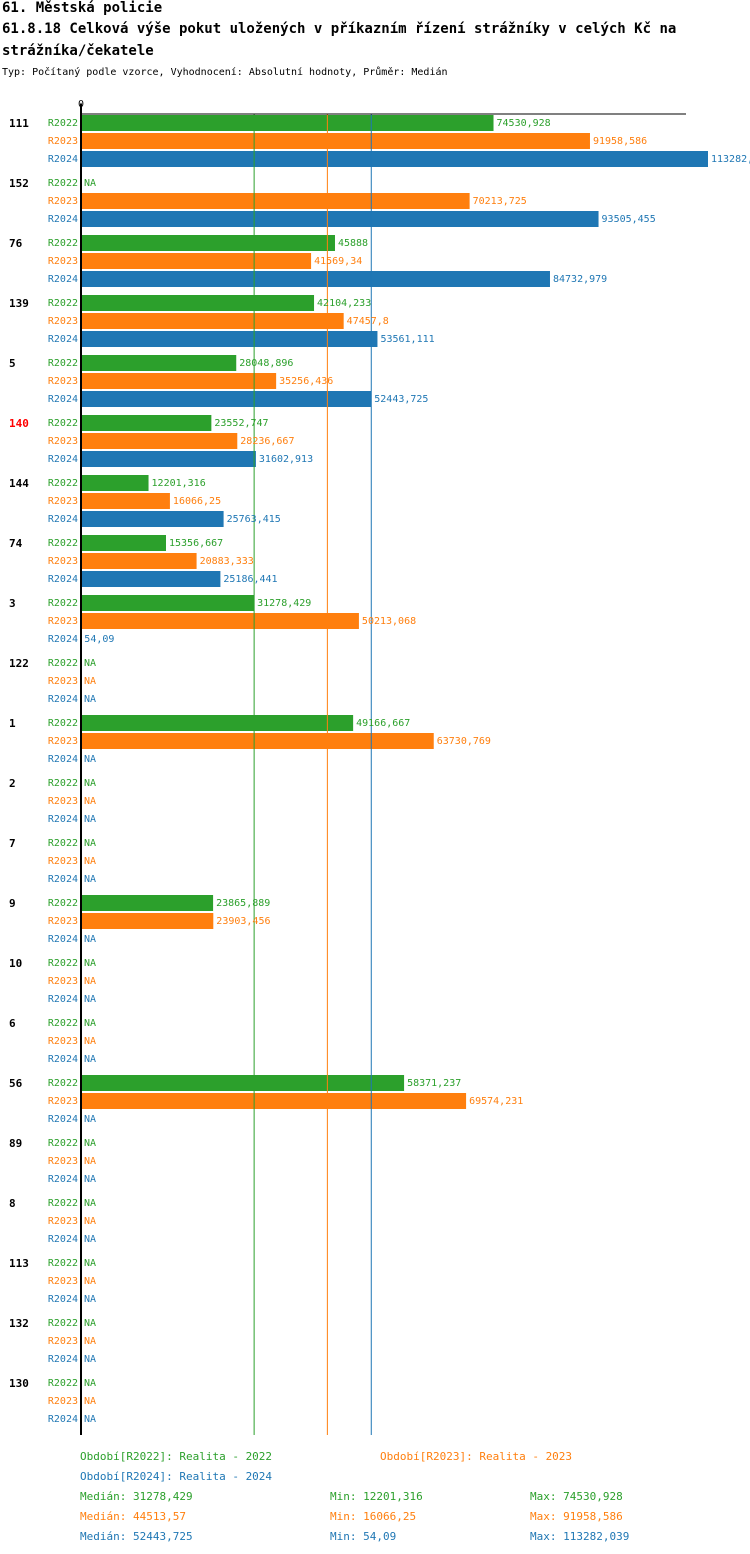 The height and width of the screenshot is (1554, 750). What do you see at coordinates (376, 1496) in the screenshot?
I see `stat-min-r2022: Min: 12201,316` at bounding box center [376, 1496].